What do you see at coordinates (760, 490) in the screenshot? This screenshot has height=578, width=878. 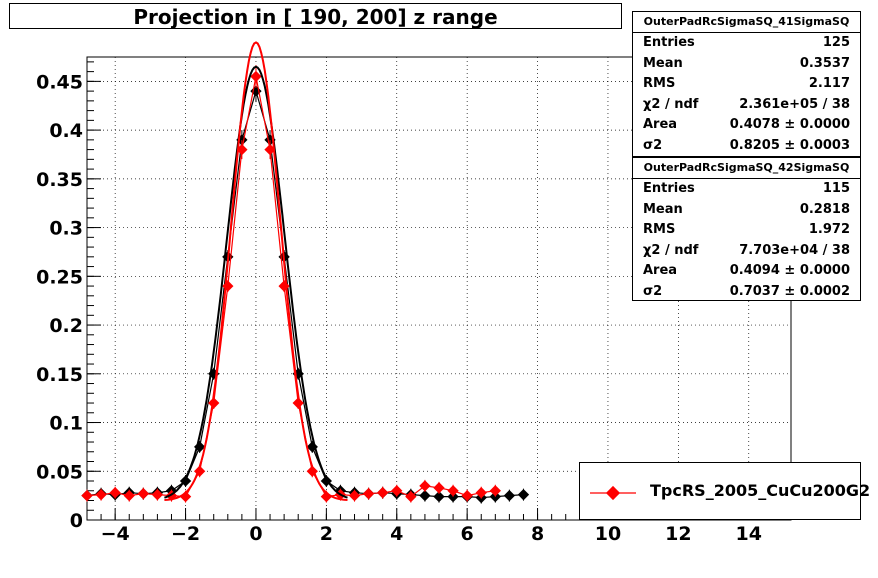 I see `legend-entry-label: TpcRS_2005_CuCu200G2` at bounding box center [760, 490].